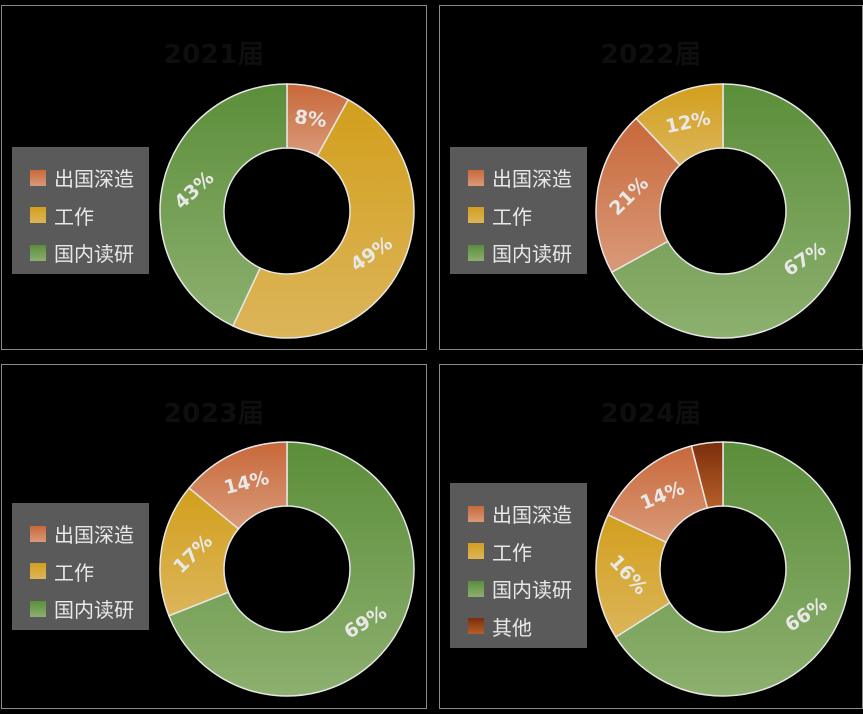  I want to click on chart-title: 2021届, so click(214, 55).